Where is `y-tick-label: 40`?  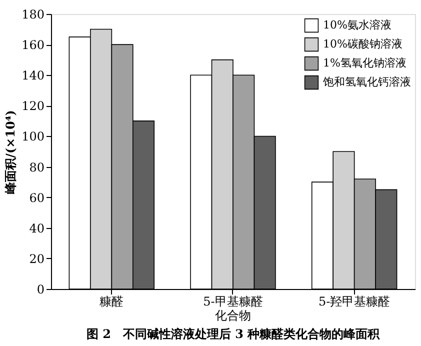 y-tick-label: 40 is located at coordinates (36, 228).